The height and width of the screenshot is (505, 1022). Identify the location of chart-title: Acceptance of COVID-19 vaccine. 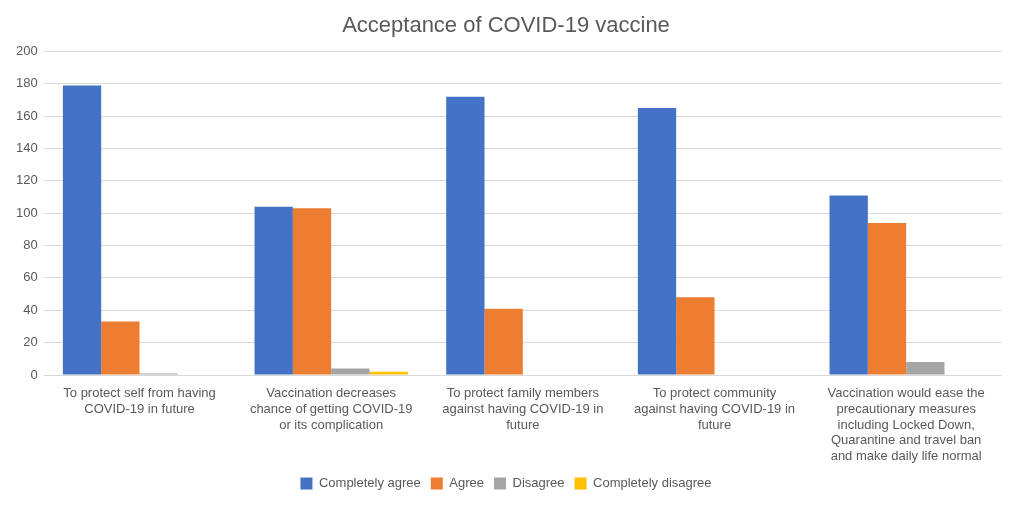
(506, 25).